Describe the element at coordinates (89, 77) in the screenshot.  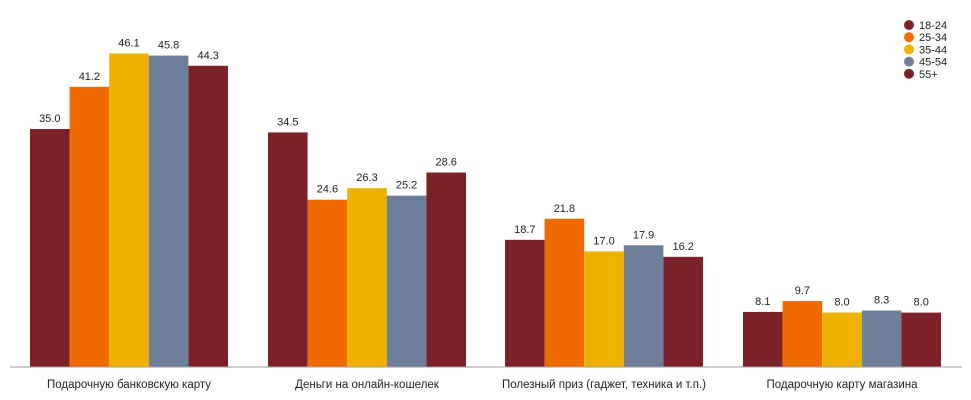
I see `value-label: 41.2` at that location.